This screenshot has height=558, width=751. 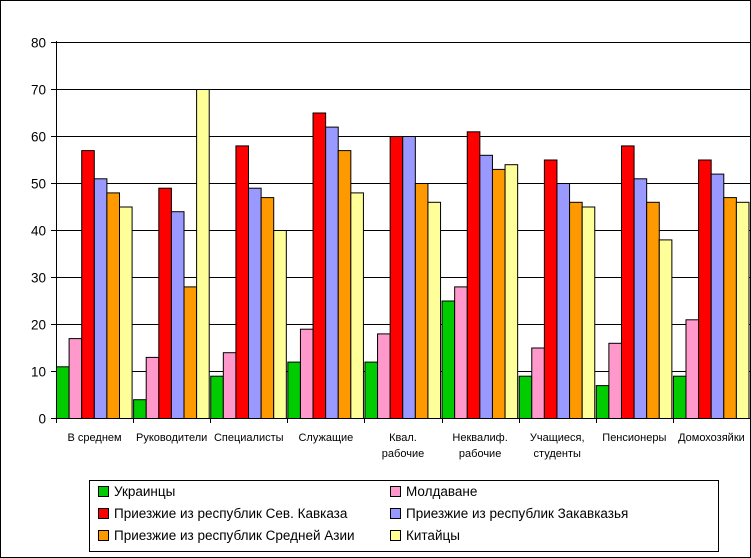 I want to click on legend-item: Приезжие из республик Средней Азии, so click(x=226, y=535).